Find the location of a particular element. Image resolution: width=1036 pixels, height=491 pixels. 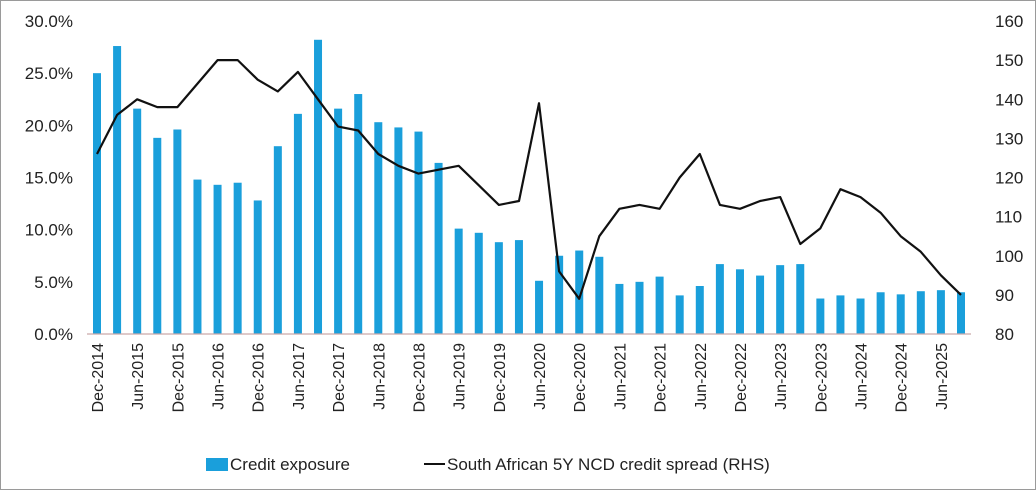

x-tick-label: Jun-2019 is located at coordinates (460, 376).